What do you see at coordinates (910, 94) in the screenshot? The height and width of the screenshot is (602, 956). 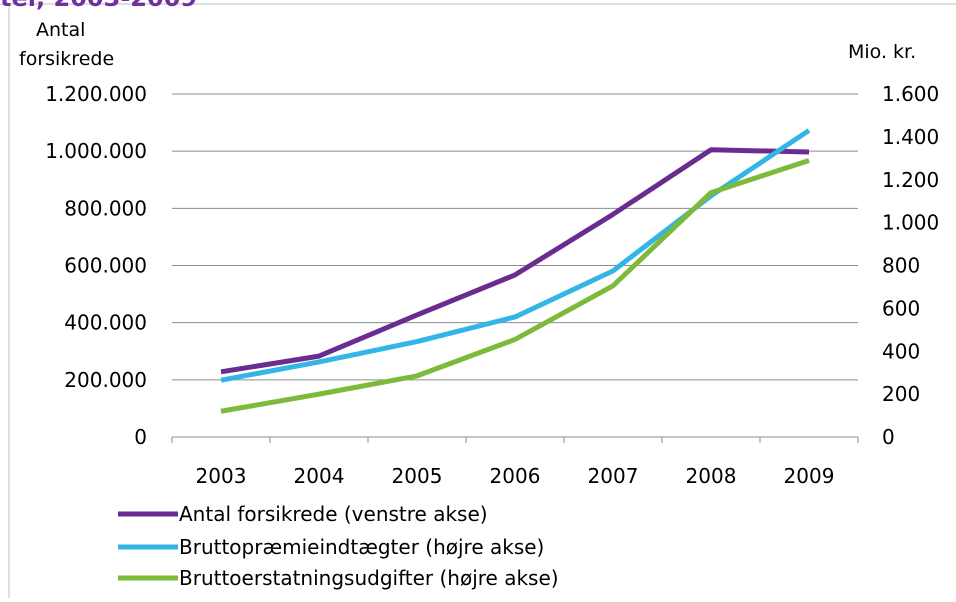 I see `right-axis-tick-label: 1.600` at bounding box center [910, 94].